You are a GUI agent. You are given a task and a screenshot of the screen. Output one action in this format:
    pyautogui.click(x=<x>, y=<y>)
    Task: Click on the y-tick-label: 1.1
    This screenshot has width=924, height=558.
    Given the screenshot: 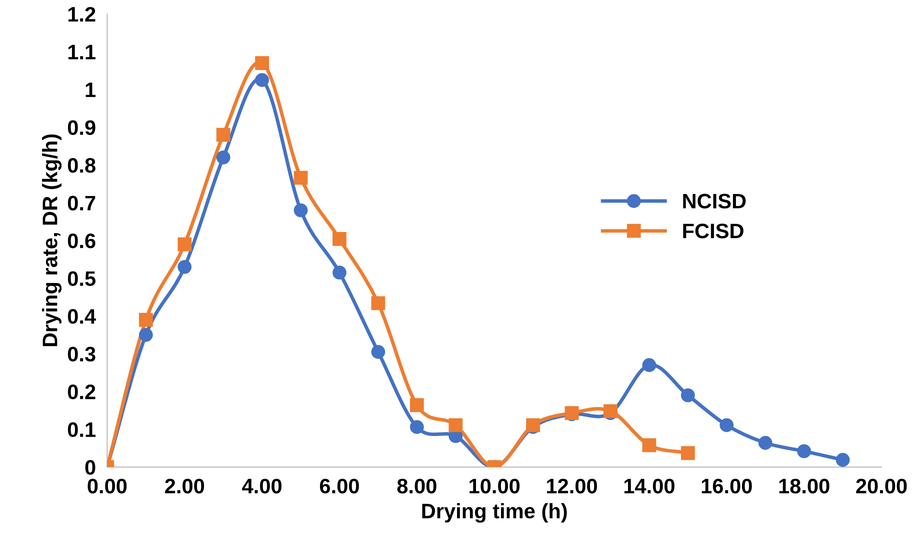 What is the action you would take?
    pyautogui.click(x=82, y=52)
    